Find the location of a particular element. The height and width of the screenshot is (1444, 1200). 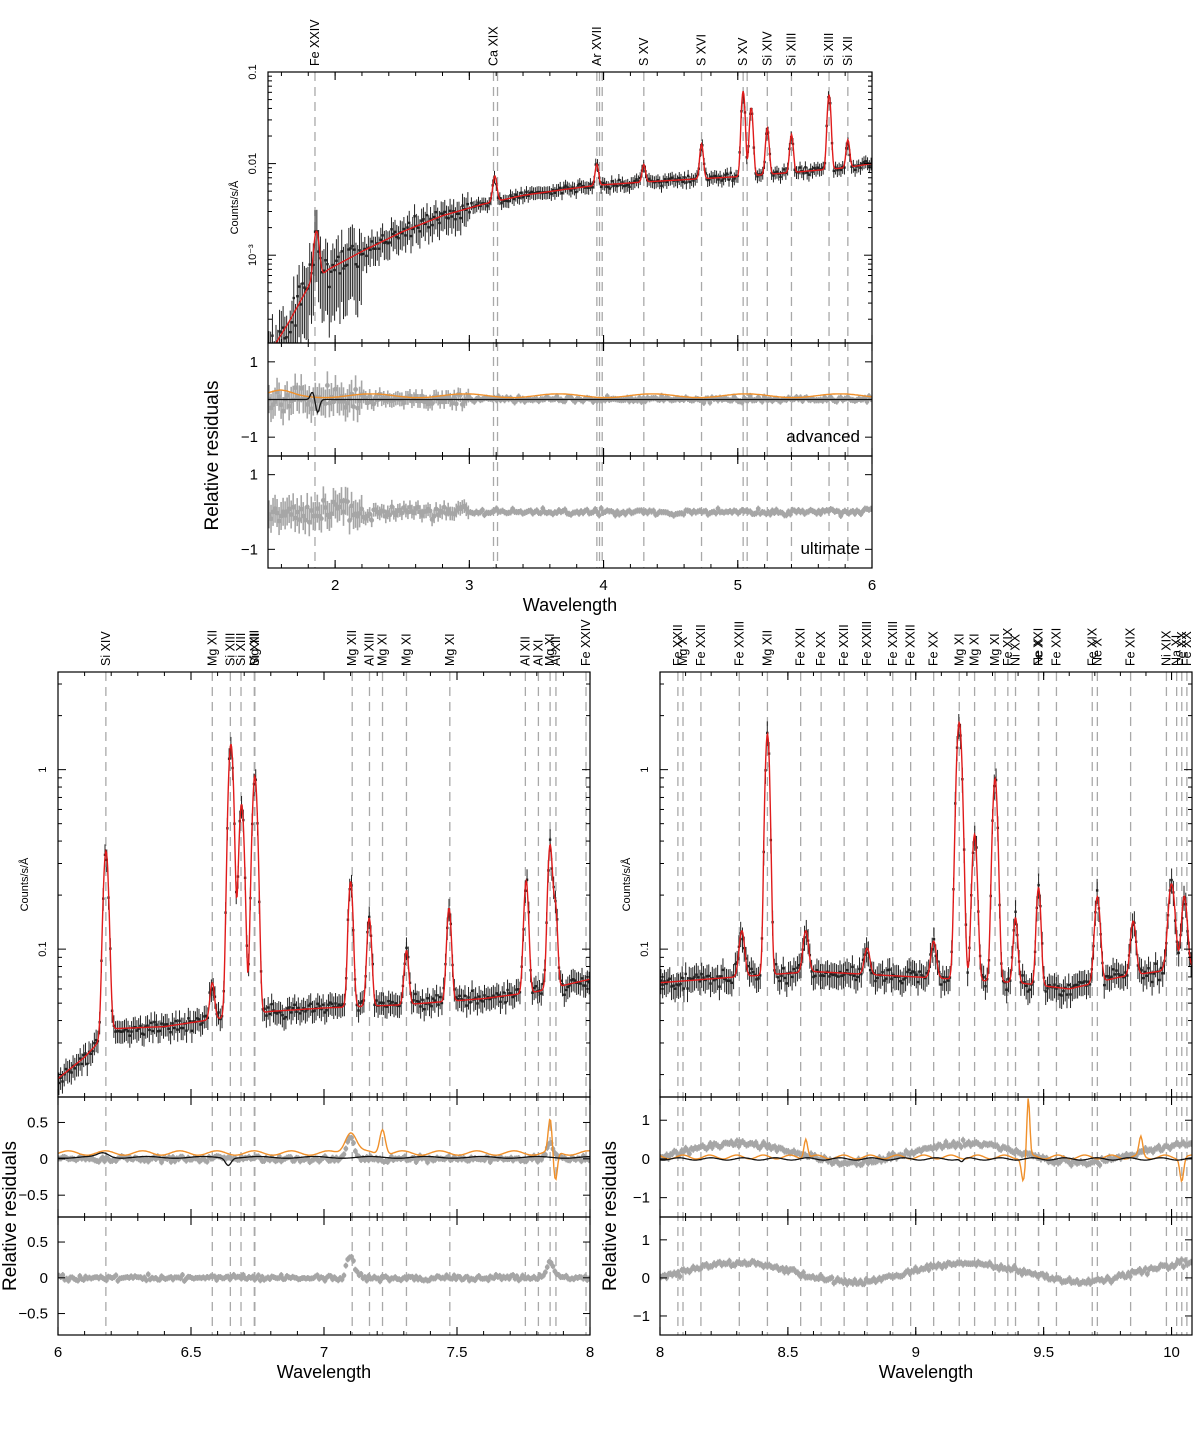

line-label: Na XI is located at coordinates (1177, 650).